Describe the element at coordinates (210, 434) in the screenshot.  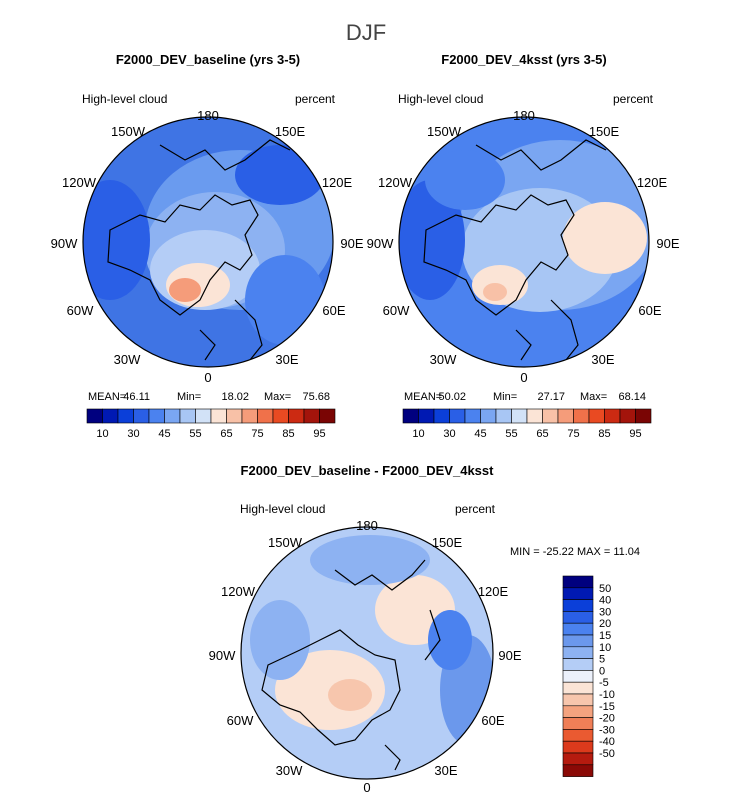
I see `colorbar-ticks: 10 30 45 55 65 75 85 95` at that location.